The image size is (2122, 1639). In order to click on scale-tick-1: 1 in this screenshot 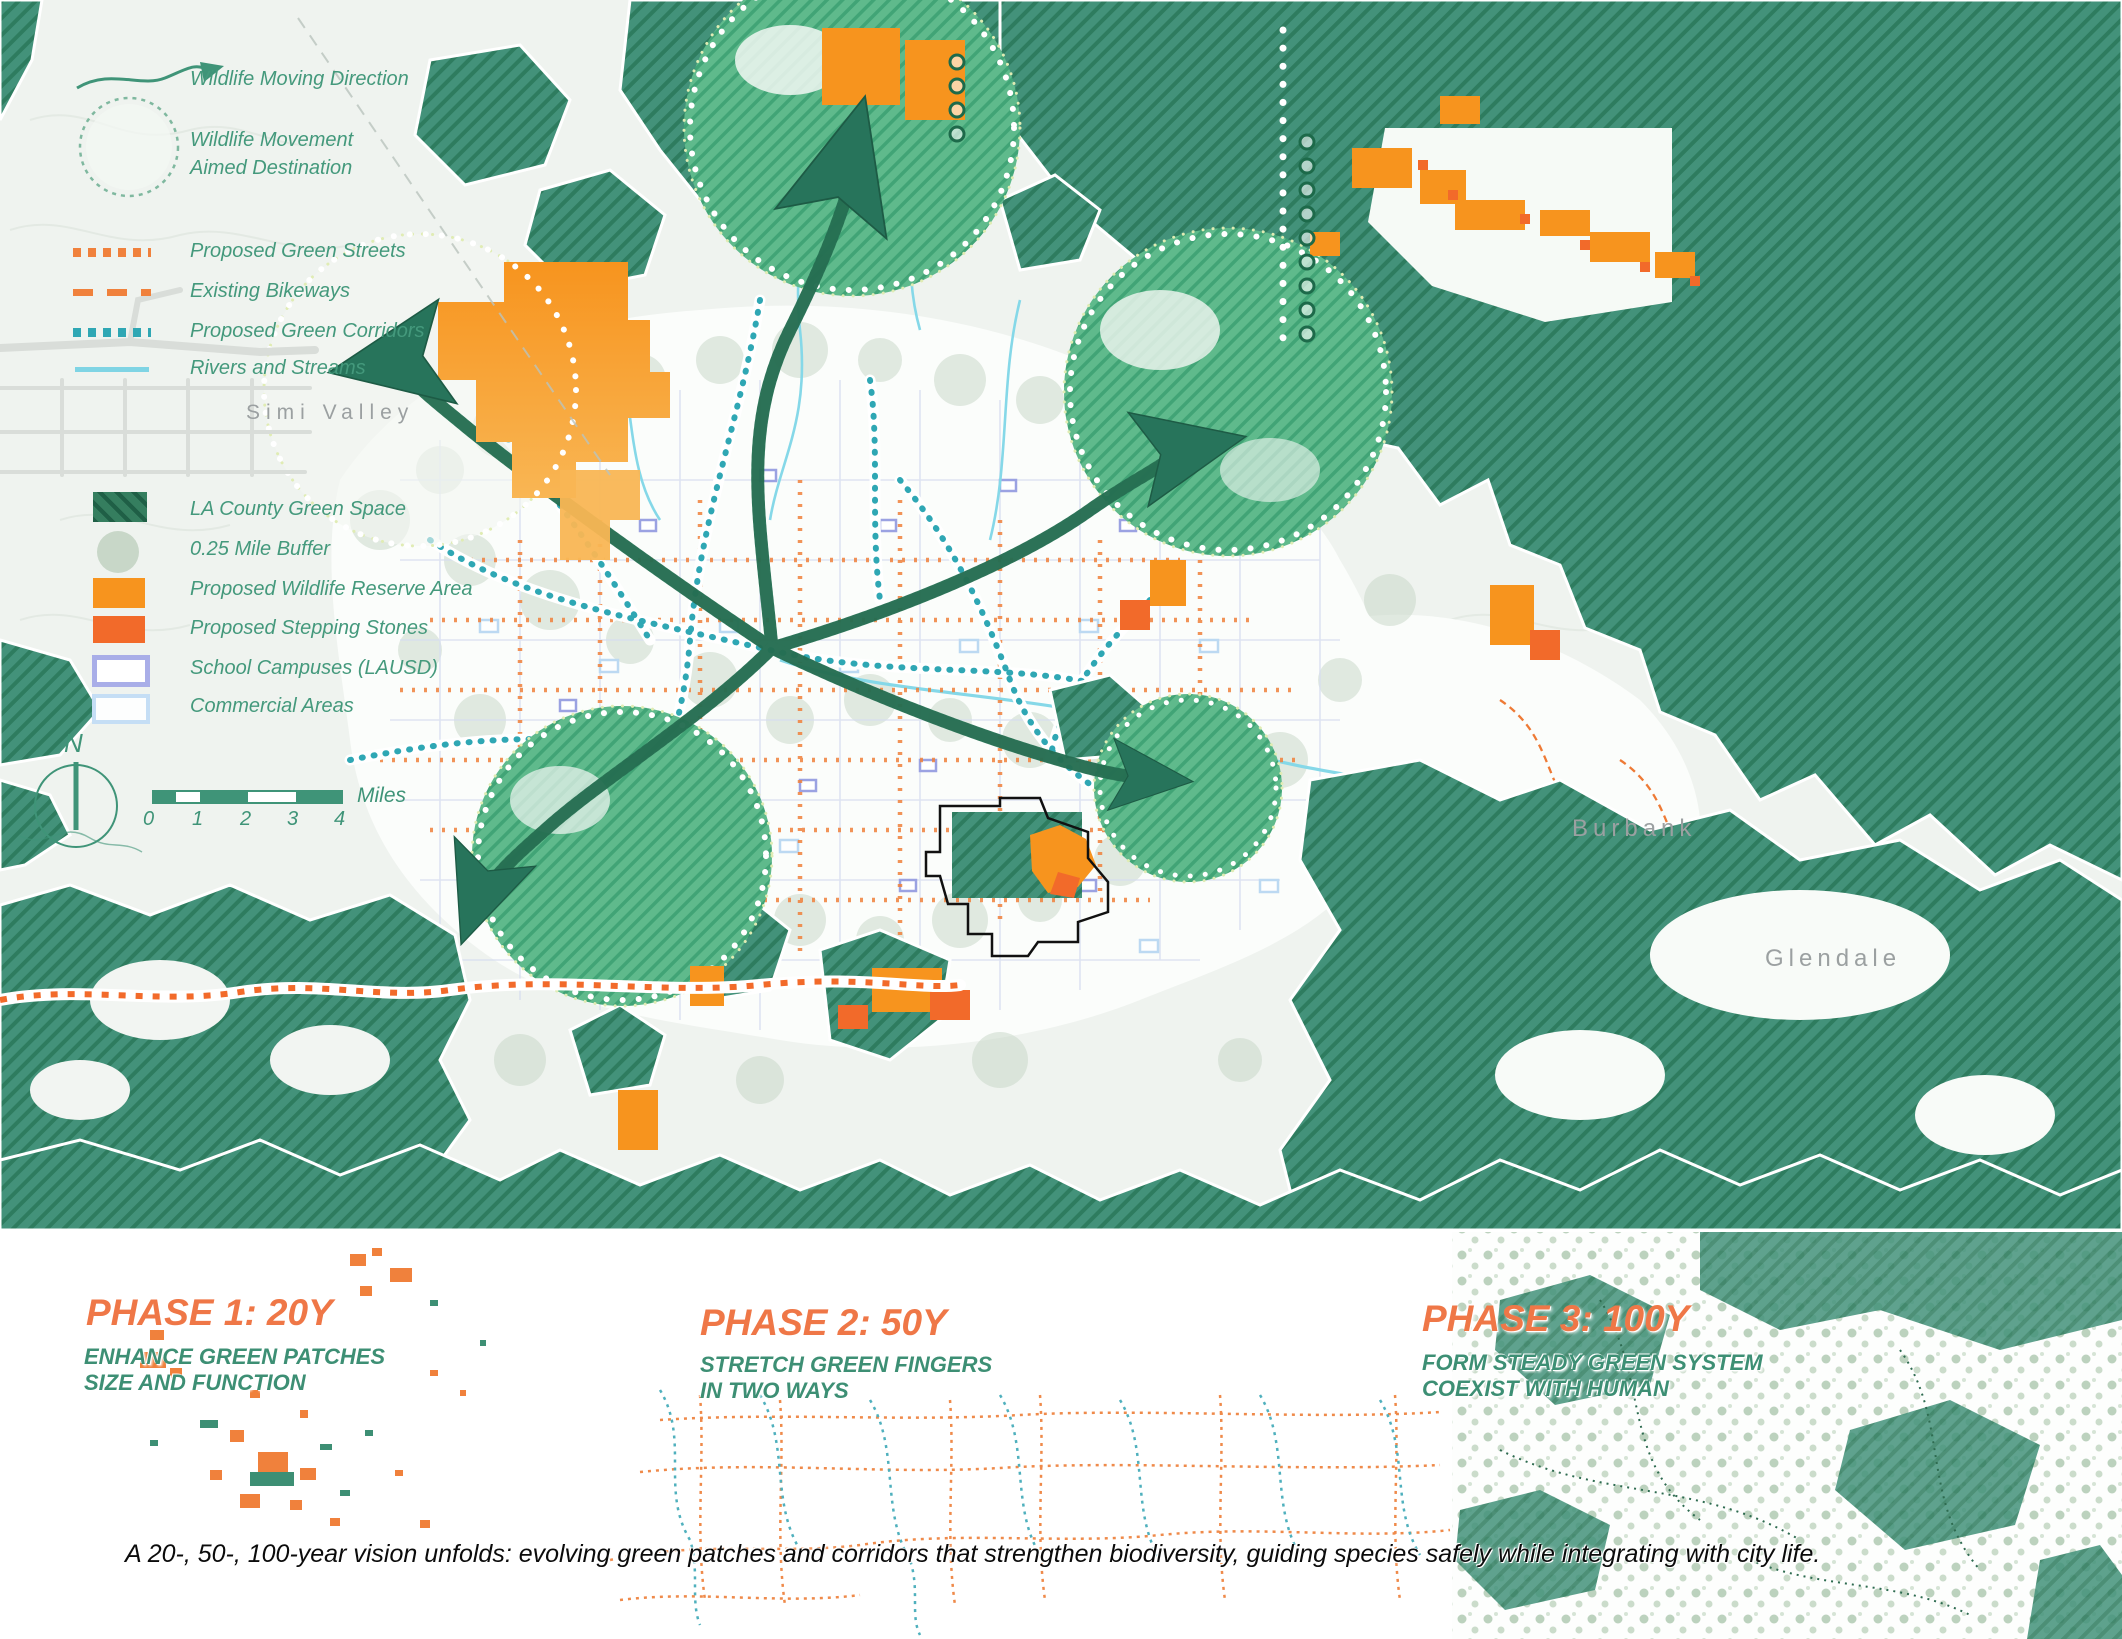, I will do `click(198, 819)`.